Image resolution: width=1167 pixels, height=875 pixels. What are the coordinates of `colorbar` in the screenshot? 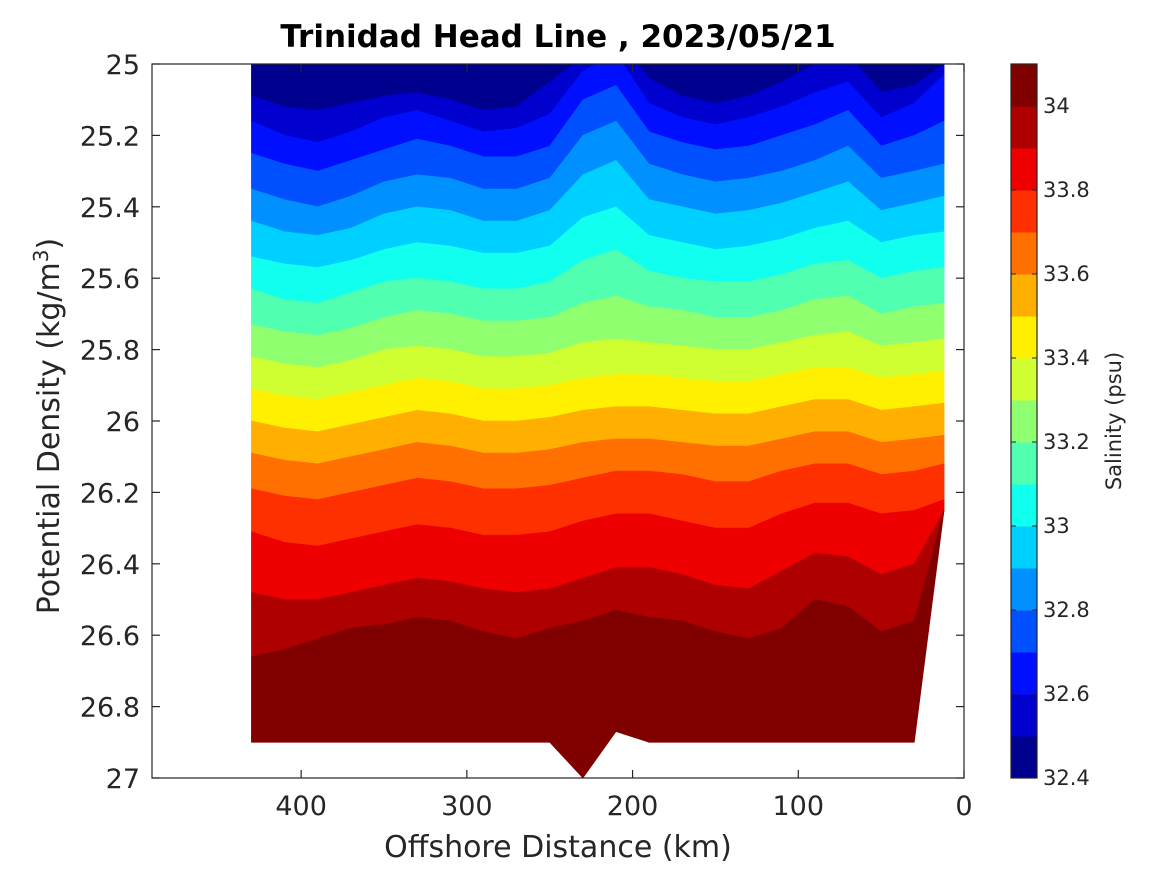 It's located at (1024, 421).